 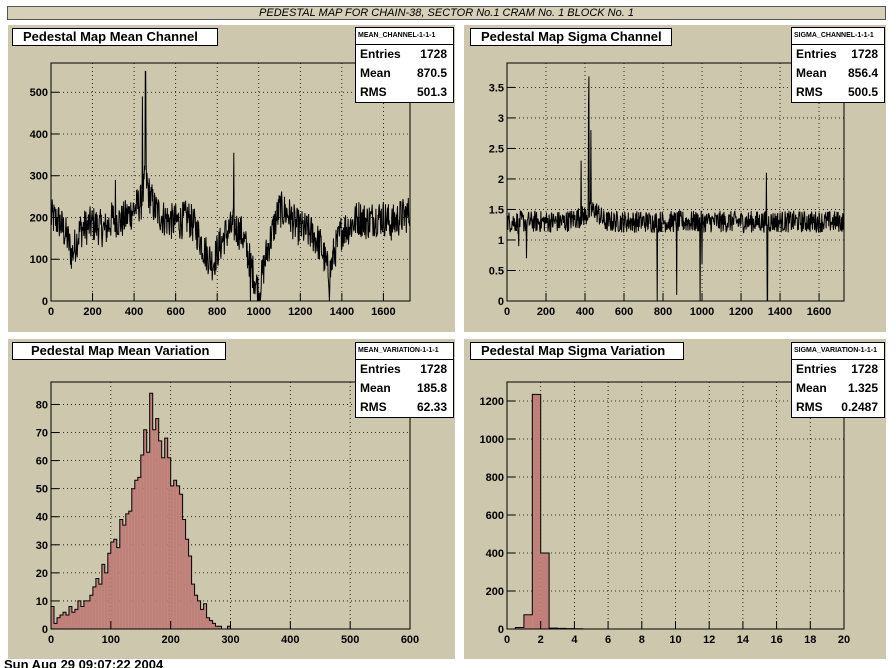 I want to click on data-line, so click(x=230, y=186).